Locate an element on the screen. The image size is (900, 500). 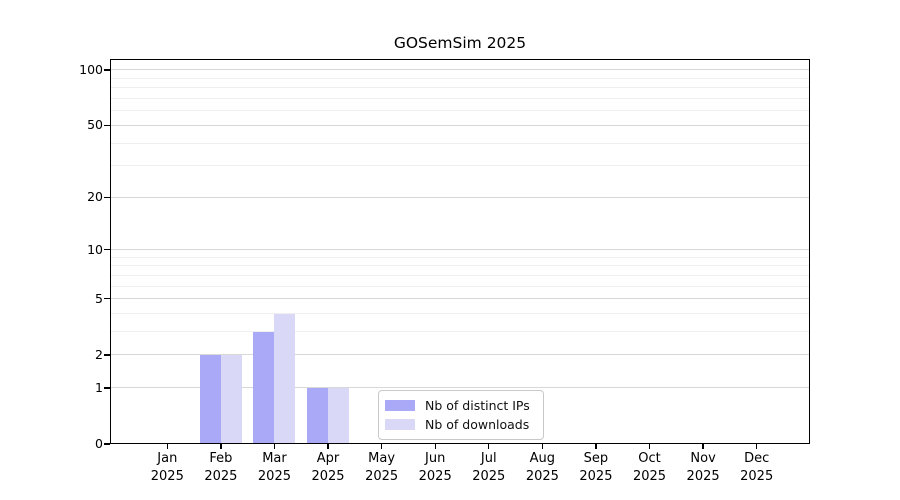
x-tick-label: Sep 2025 is located at coordinates (596, 467).